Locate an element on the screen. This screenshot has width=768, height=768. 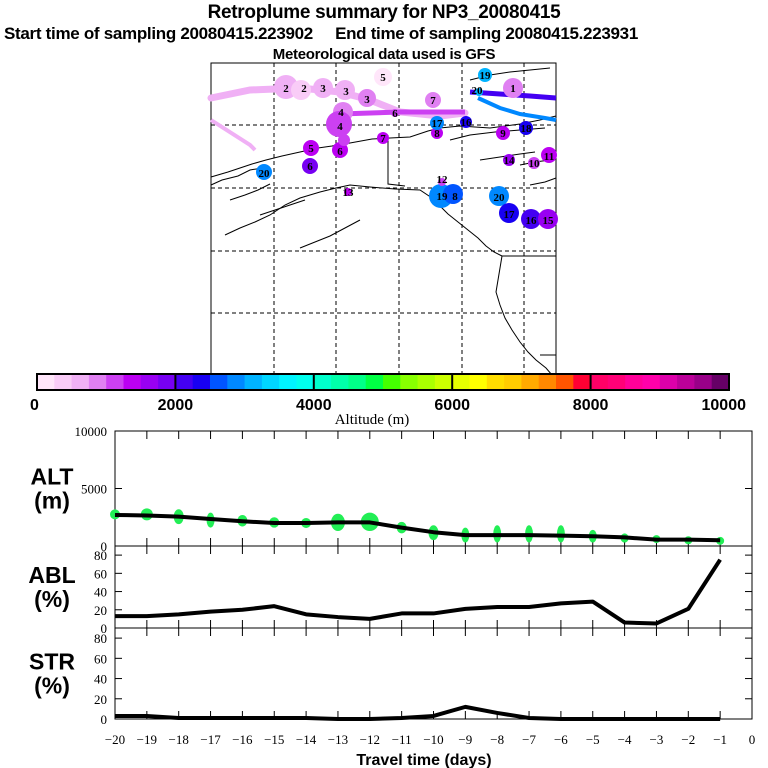
start-time-label: Start time of sampling 20080415.223902 is located at coordinates (158, 33).